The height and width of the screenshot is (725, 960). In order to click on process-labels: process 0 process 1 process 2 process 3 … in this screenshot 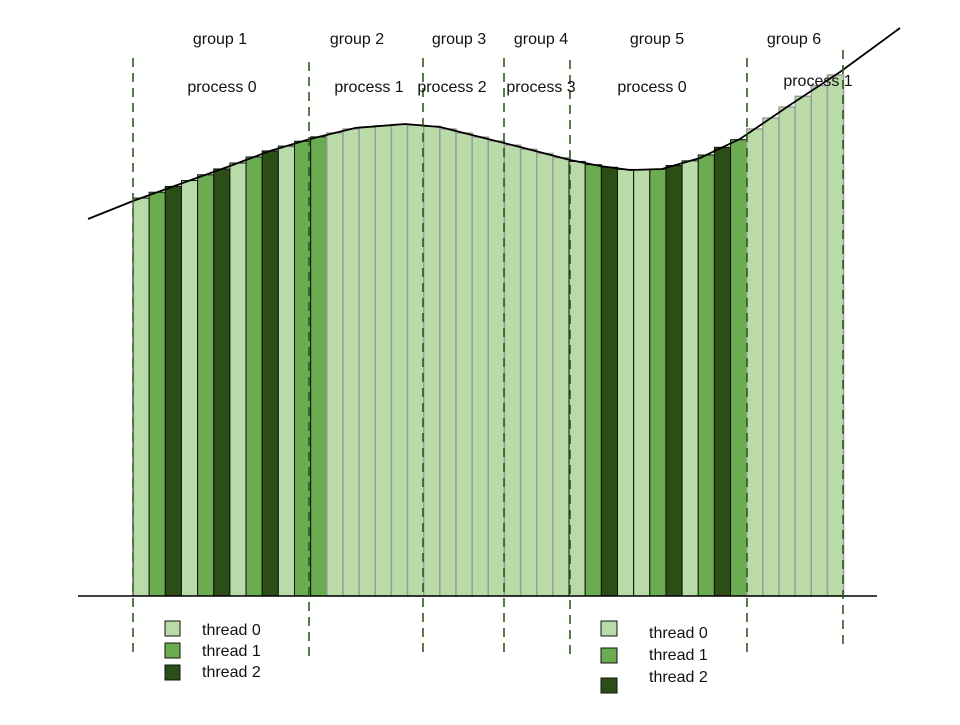, I will do `click(519, 84)`.